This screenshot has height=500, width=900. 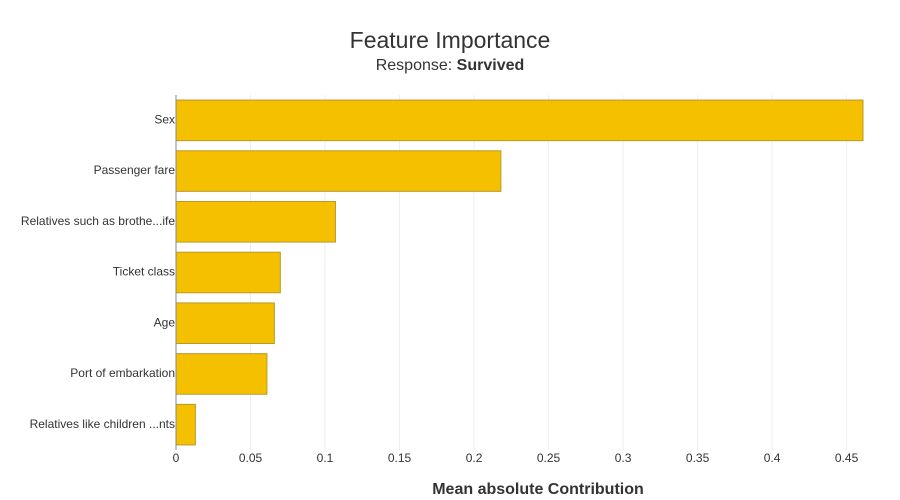 What do you see at coordinates (491, 65) in the screenshot?
I see `response-name: Survived` at bounding box center [491, 65].